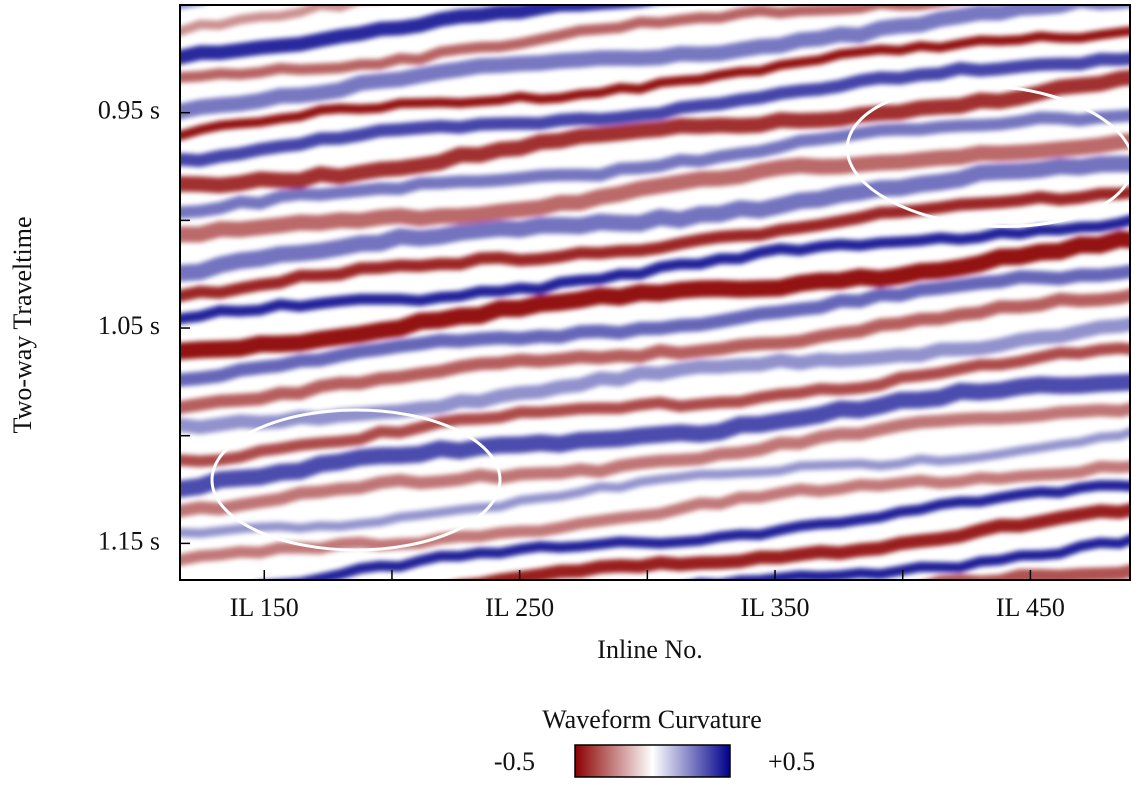 The width and height of the screenshot is (1132, 787). Describe the element at coordinates (791, 761) in the screenshot. I see `colorbar-tick-label: +0.5` at that location.